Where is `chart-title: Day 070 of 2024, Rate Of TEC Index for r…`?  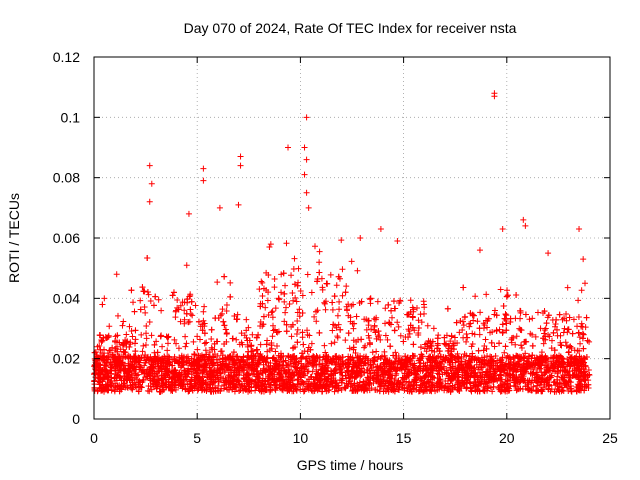
chart-title: Day 070 of 2024, Rate Of TEC Index for r… is located at coordinates (350, 28).